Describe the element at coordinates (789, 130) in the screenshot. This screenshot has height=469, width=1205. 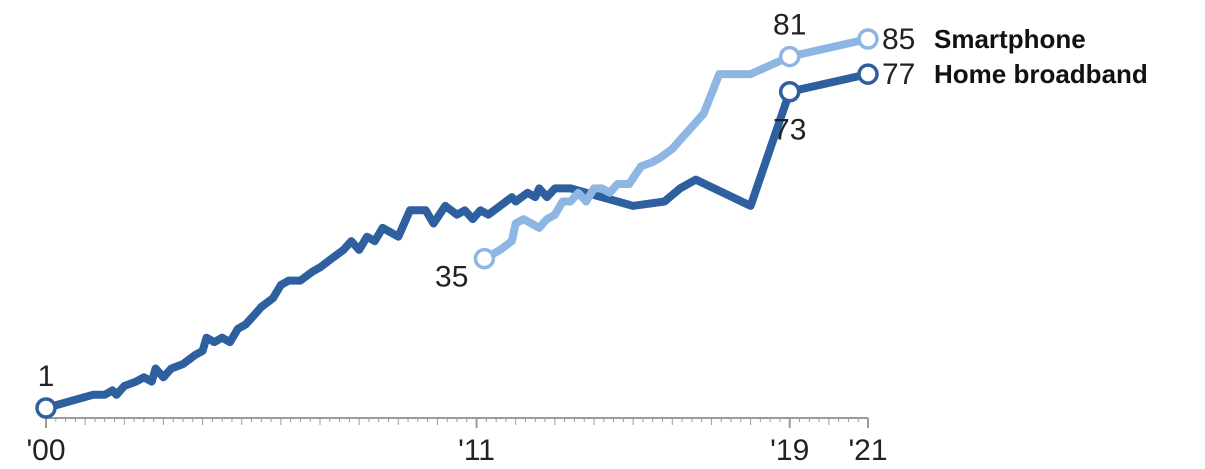
I see `value-label: 73` at that location.